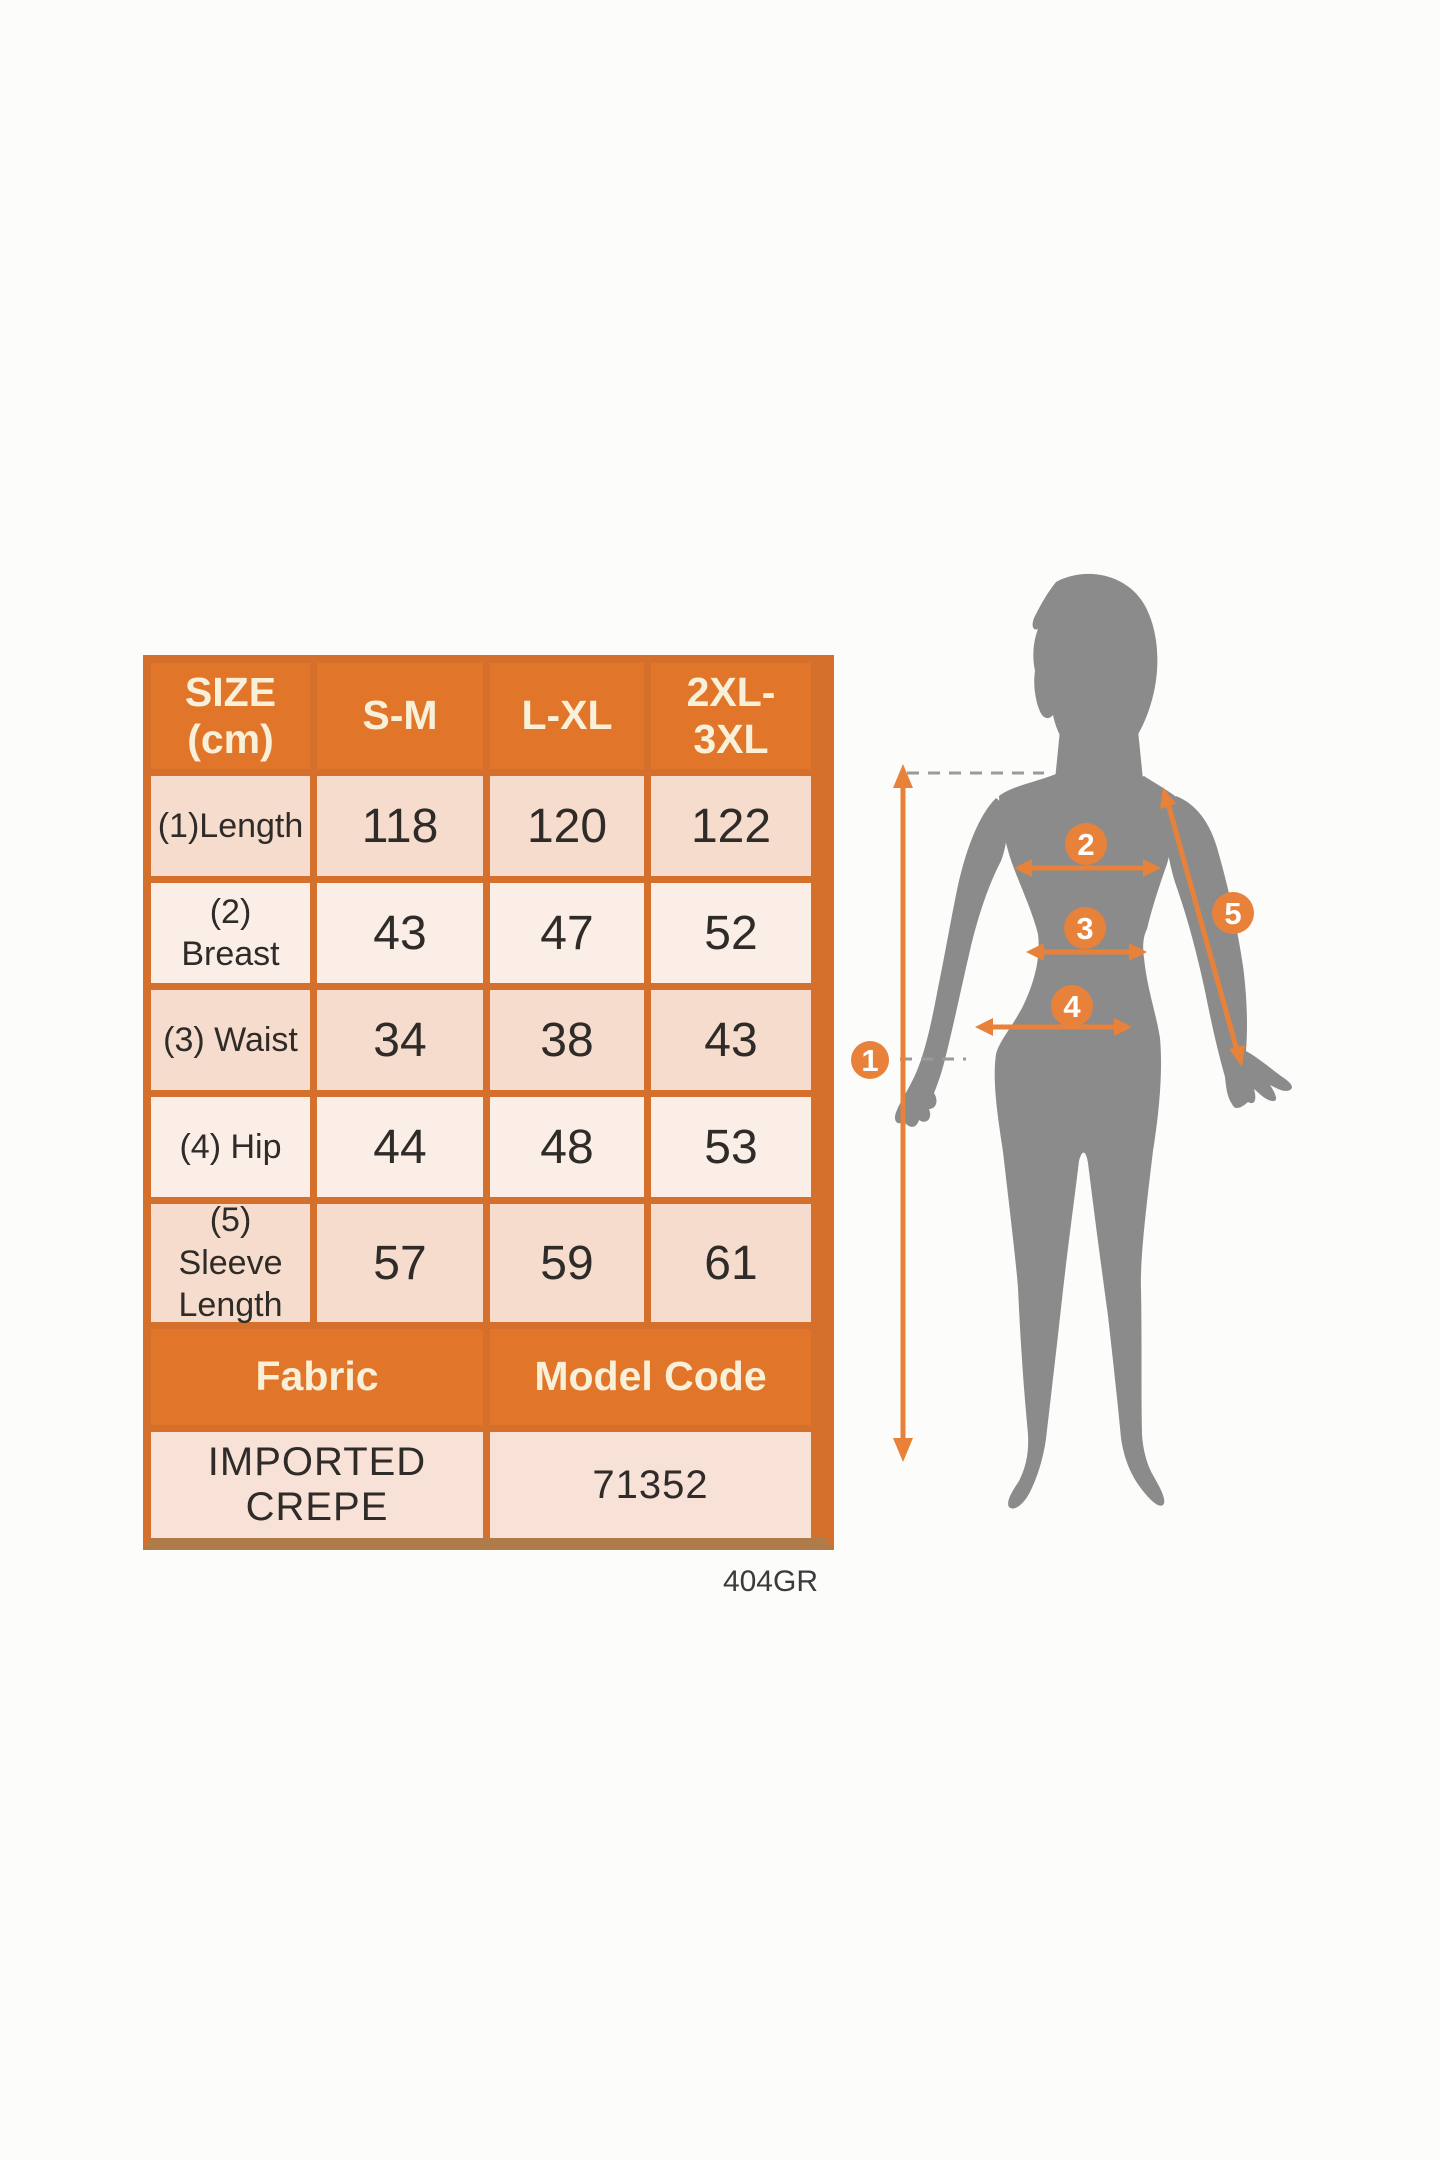 Image resolution: width=1440 pixels, height=2160 pixels. Describe the element at coordinates (1237, 1056) in the screenshot. I see `sleeve-arrow-bottom` at that location.